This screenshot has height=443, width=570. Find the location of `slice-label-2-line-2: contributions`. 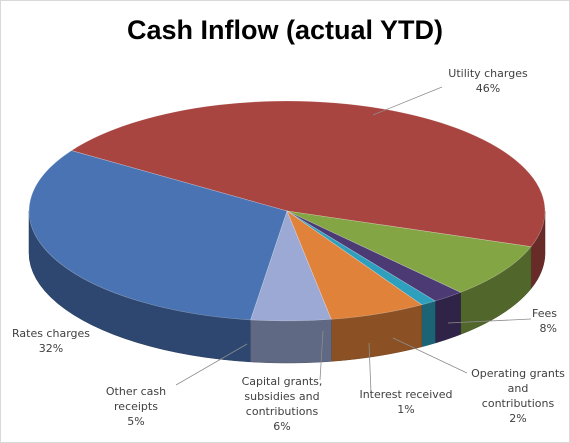

slice-label-2-line-2: contributions is located at coordinates (518, 403).